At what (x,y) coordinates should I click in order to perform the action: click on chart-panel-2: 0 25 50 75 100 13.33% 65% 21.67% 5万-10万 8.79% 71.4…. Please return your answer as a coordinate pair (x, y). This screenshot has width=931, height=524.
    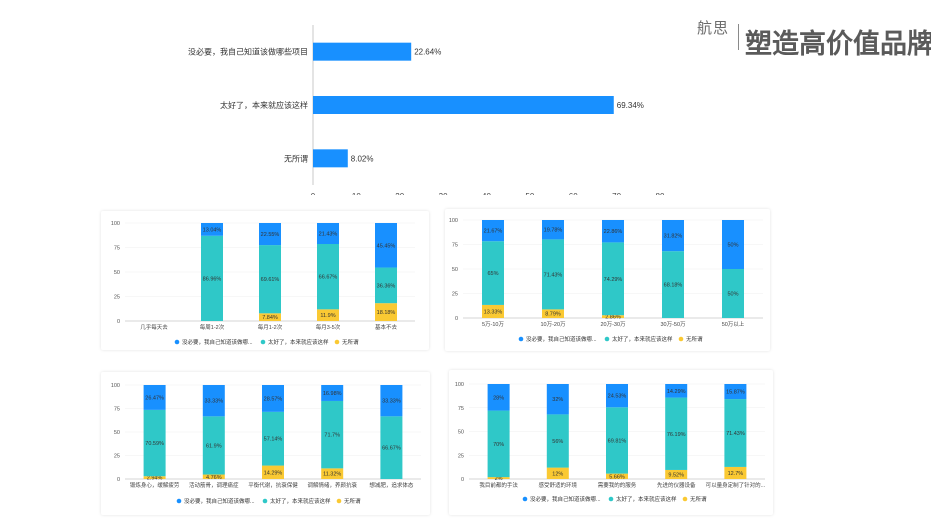
    Looking at the image, I should click on (607, 280).